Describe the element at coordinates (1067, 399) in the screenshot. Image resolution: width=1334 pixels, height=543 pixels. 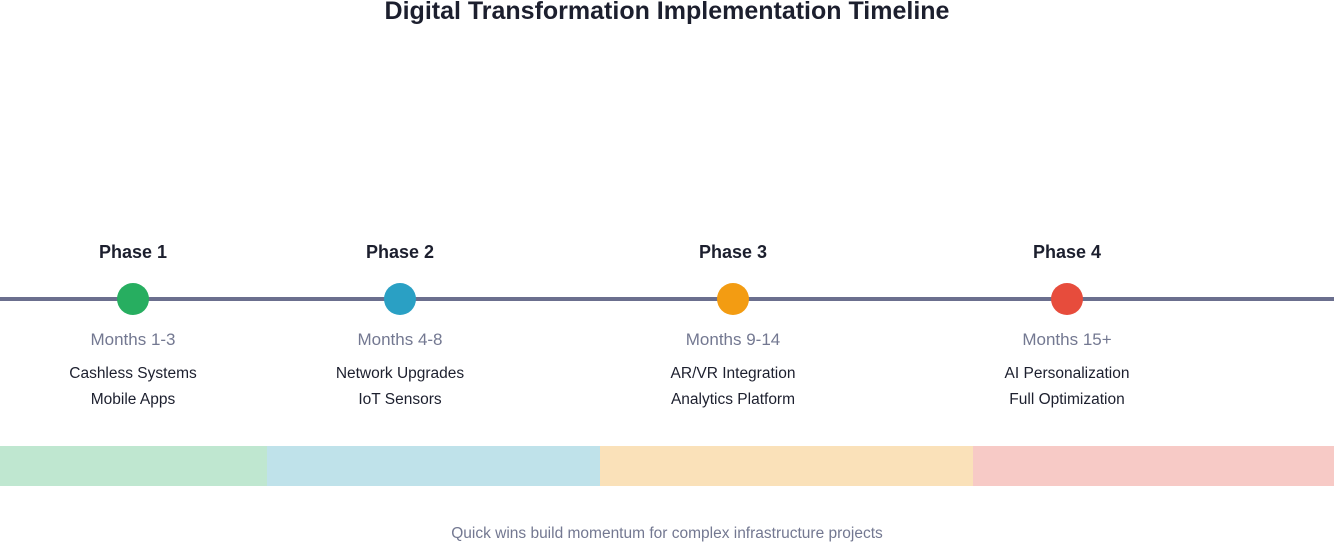
I see `phase-item: Full Optimization` at that location.